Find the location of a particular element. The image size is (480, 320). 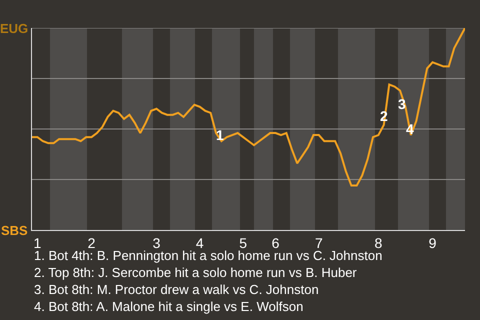

x-tick-label: 3 is located at coordinates (156, 242).